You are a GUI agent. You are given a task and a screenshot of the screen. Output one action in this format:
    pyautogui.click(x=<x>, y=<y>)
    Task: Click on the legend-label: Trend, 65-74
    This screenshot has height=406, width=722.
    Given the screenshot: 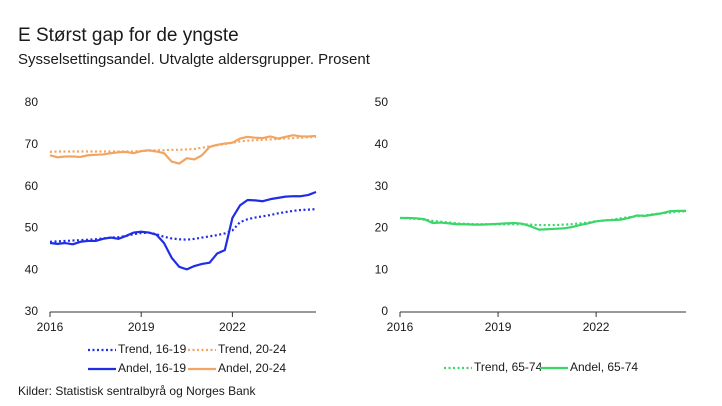 What is the action you would take?
    pyautogui.click(x=508, y=367)
    